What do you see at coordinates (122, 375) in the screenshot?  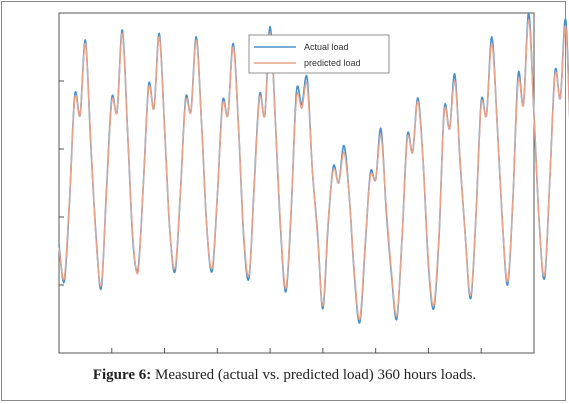 I see `caption-label: Figure 6:` at bounding box center [122, 375].